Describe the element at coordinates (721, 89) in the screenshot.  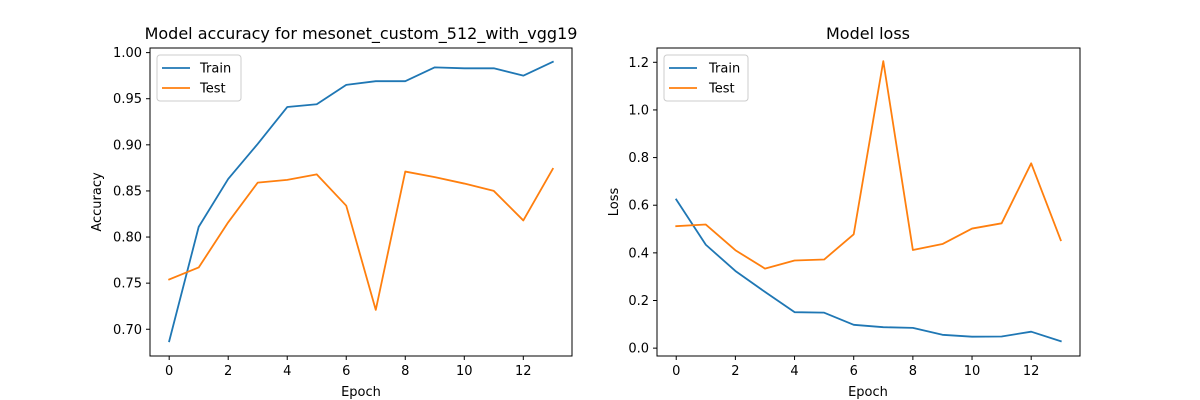
I see `loss-legend-test-label: Test` at that location.